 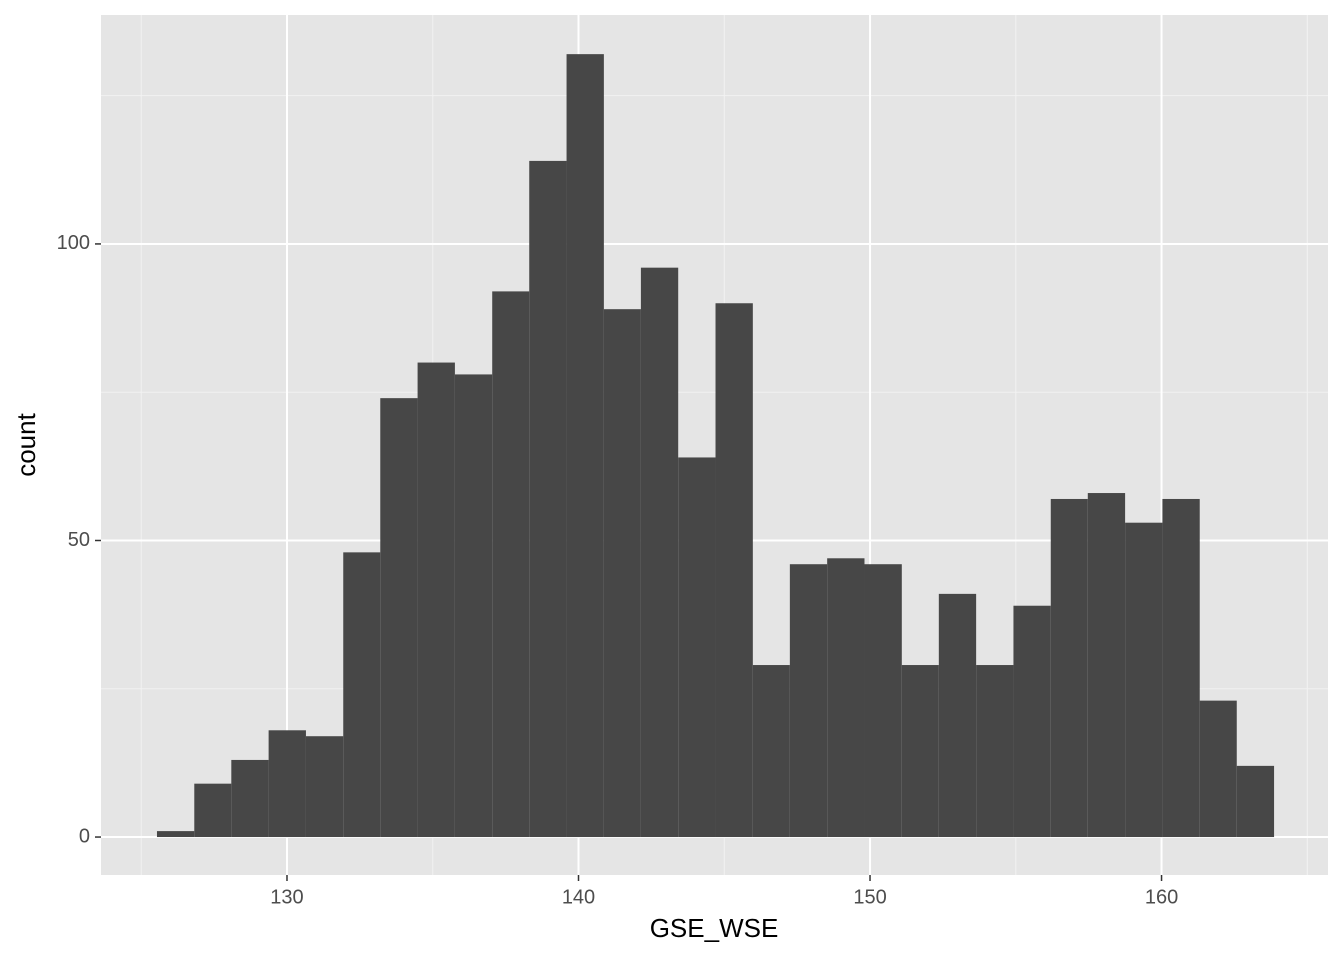 What do you see at coordinates (286, 897) in the screenshot?
I see `x-tick-label: 130` at bounding box center [286, 897].